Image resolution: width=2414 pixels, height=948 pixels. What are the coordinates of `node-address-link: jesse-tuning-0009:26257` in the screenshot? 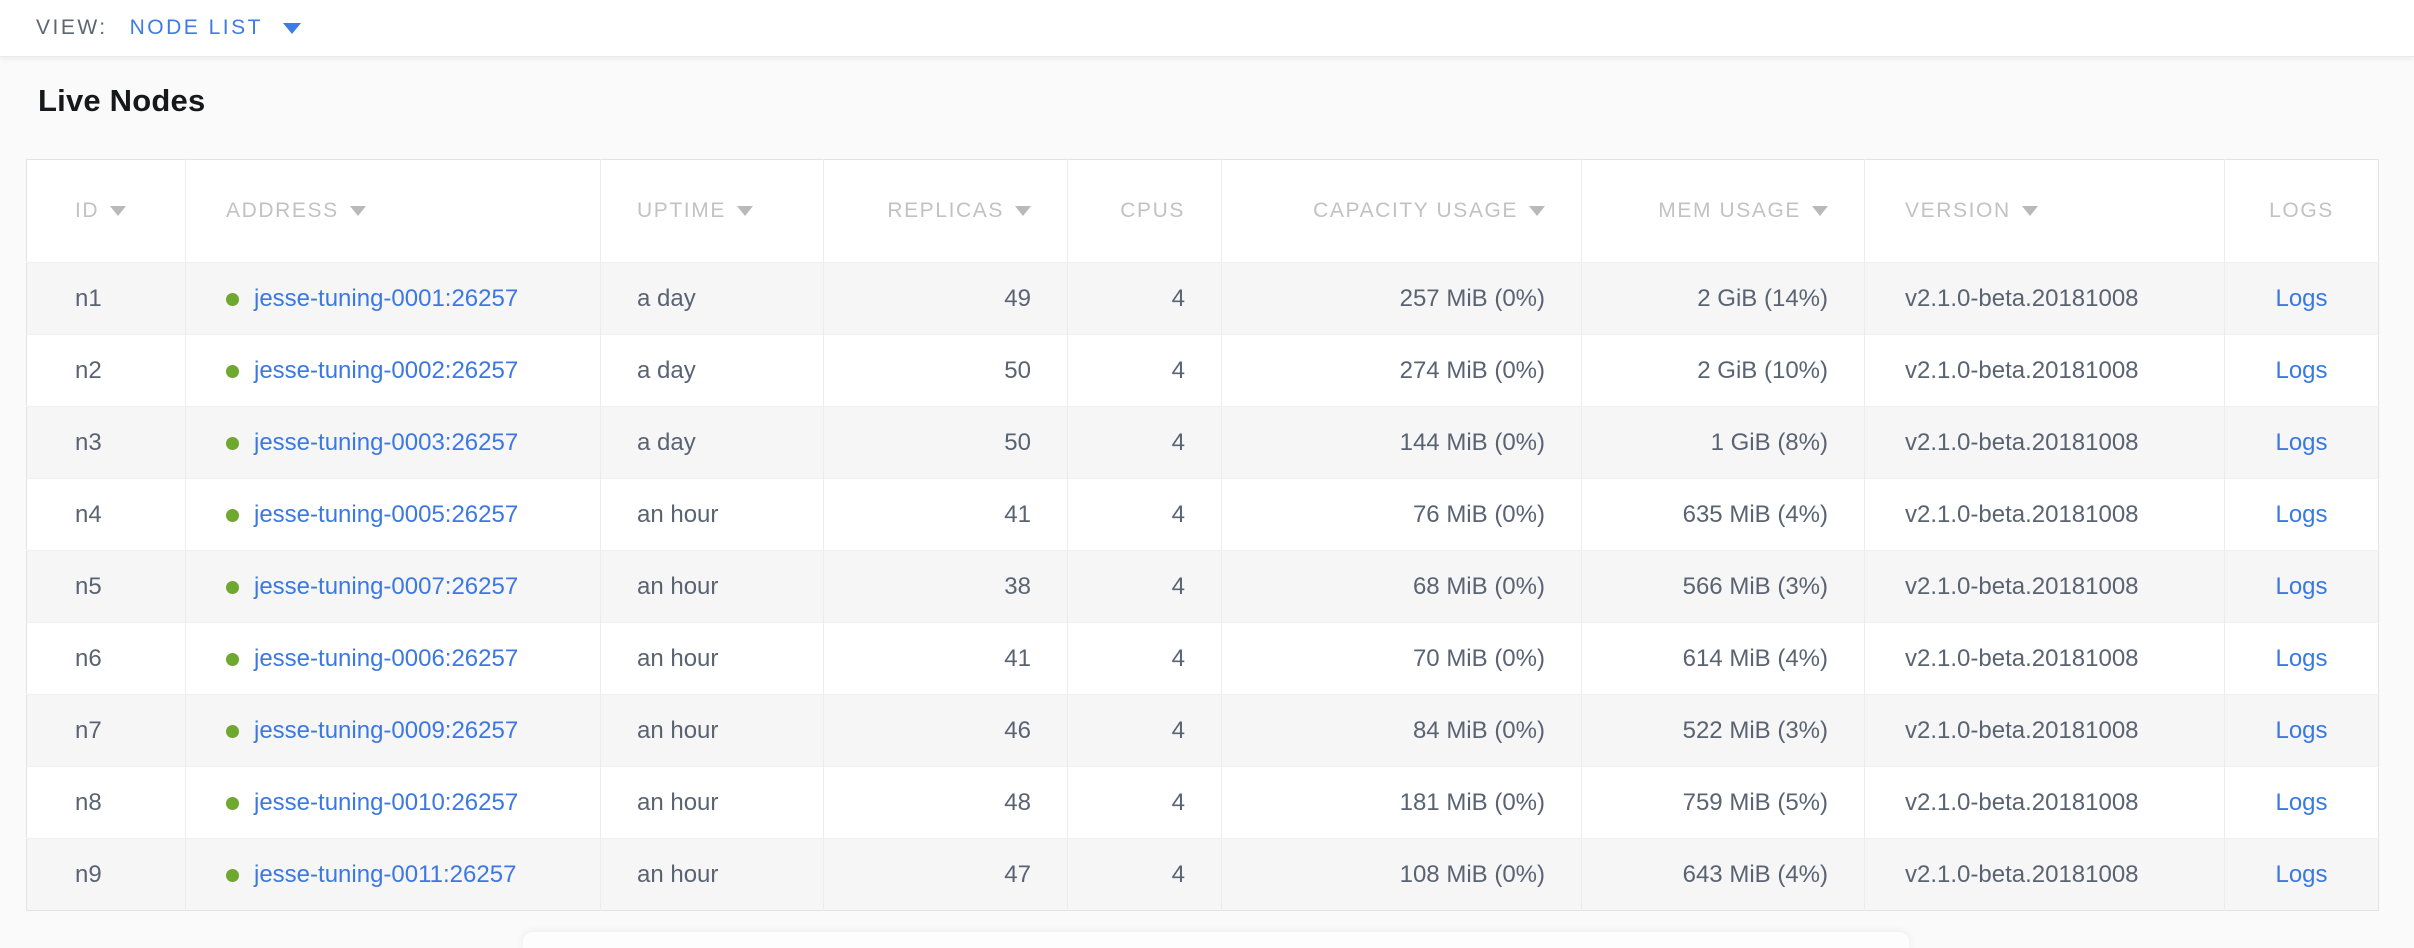 It's located at (386, 730).